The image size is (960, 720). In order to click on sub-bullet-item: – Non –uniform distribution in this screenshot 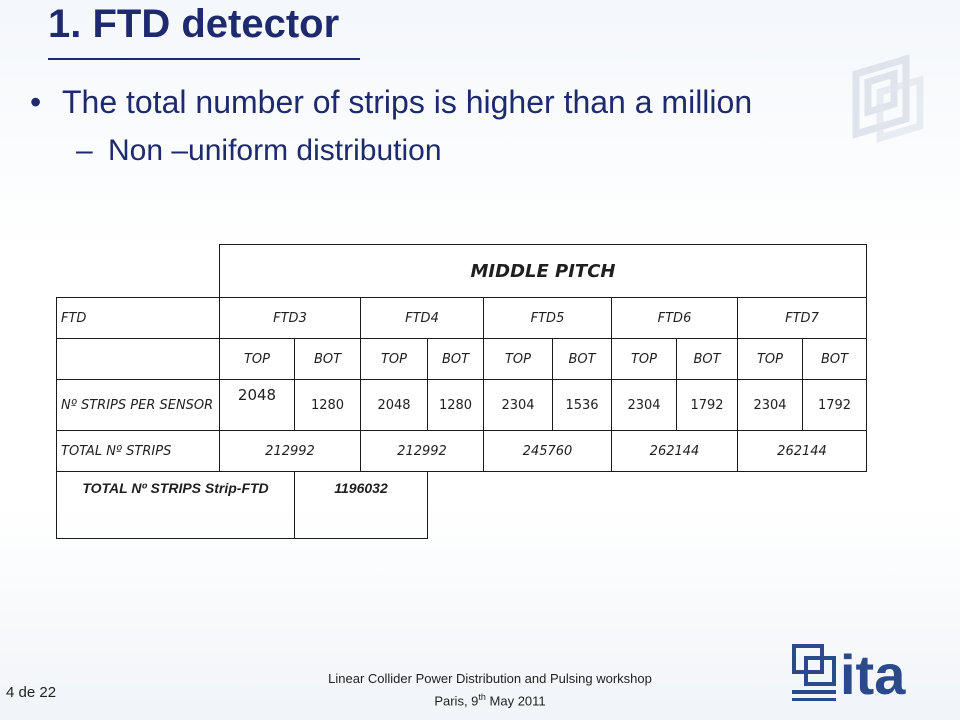, I will do `click(259, 151)`.